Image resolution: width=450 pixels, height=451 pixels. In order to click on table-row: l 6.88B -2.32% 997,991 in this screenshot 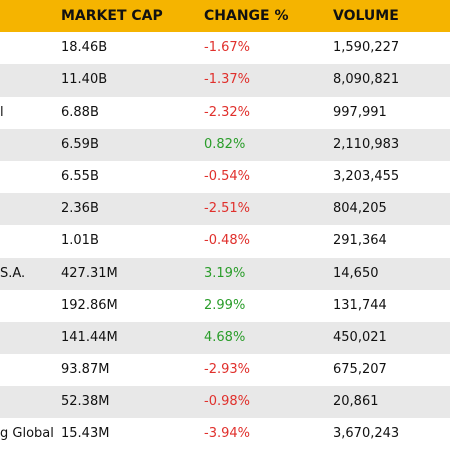, I will do `click(225, 113)`.